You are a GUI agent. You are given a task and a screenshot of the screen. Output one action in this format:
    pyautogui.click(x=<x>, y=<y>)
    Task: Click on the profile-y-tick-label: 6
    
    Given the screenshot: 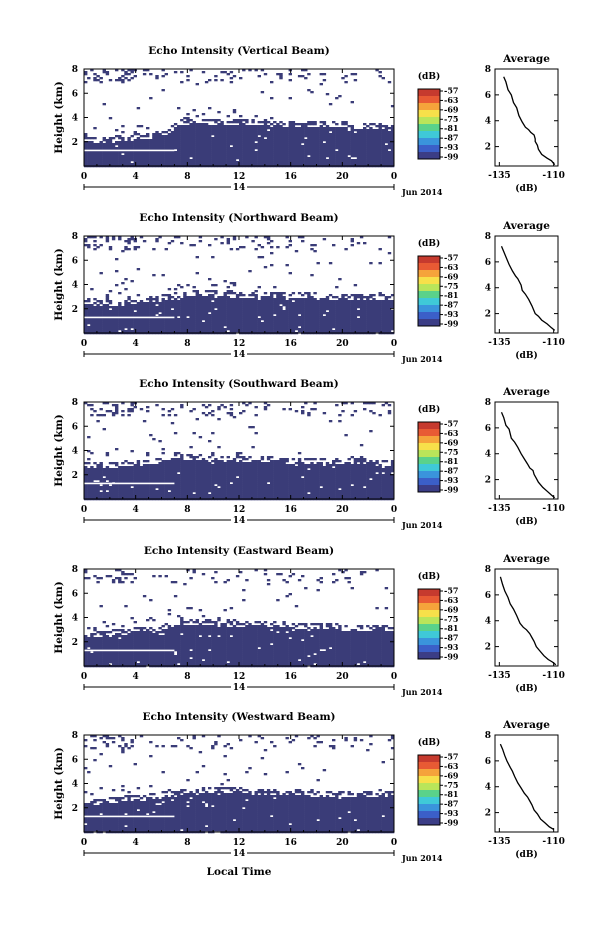 What is the action you would take?
    pyautogui.click(x=488, y=96)
    